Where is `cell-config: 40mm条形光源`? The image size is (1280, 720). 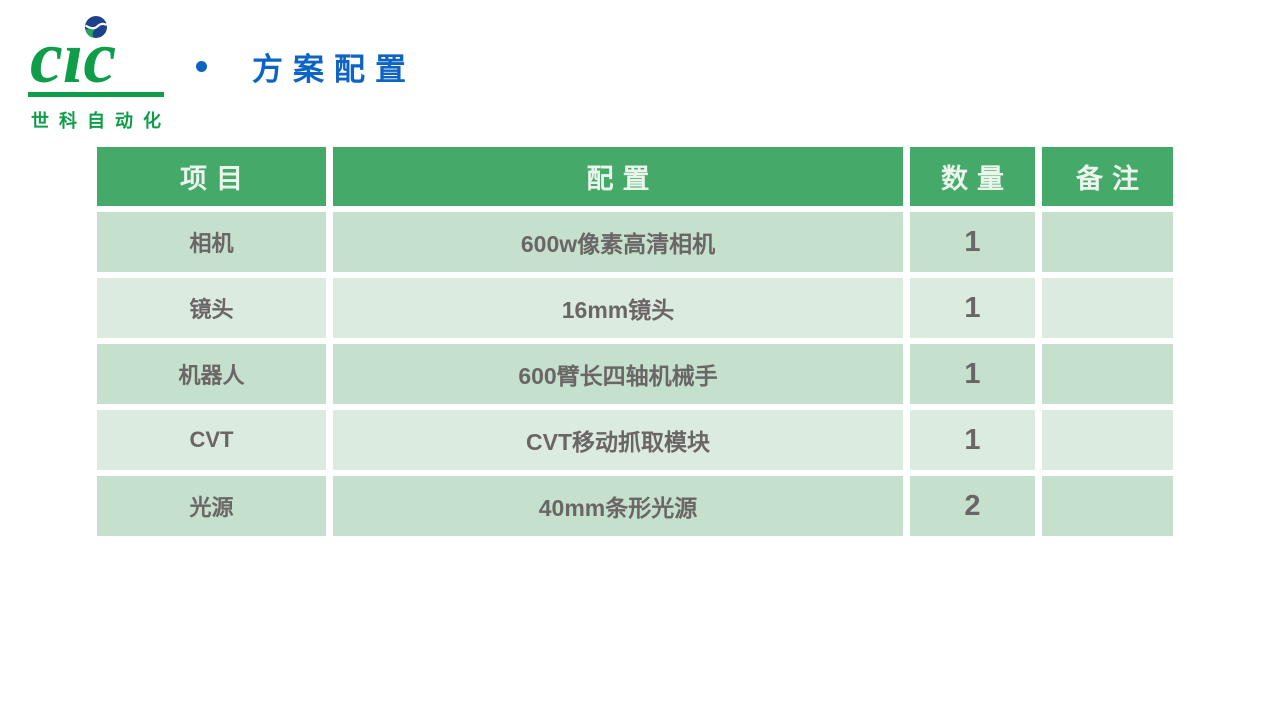 cell-config: 40mm条形光源 is located at coordinates (618, 506).